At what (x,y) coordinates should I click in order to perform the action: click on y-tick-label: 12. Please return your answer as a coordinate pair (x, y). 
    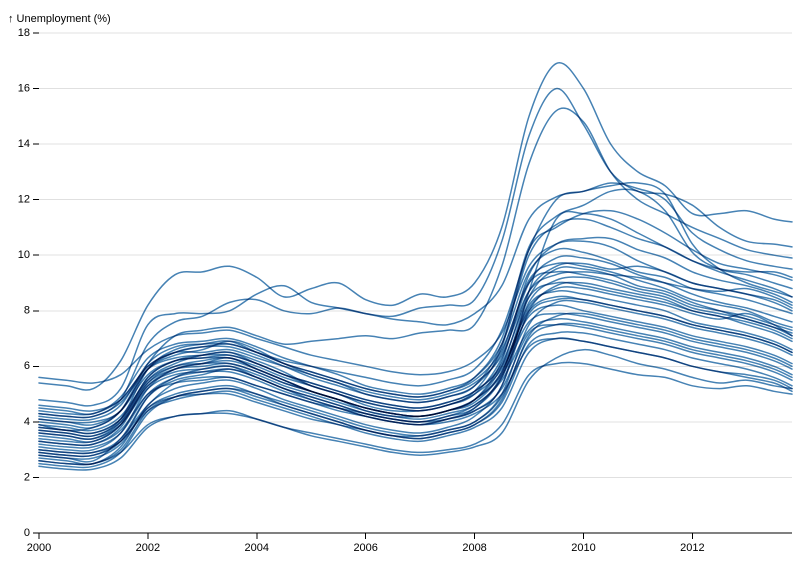
    Looking at the image, I should click on (24, 200).